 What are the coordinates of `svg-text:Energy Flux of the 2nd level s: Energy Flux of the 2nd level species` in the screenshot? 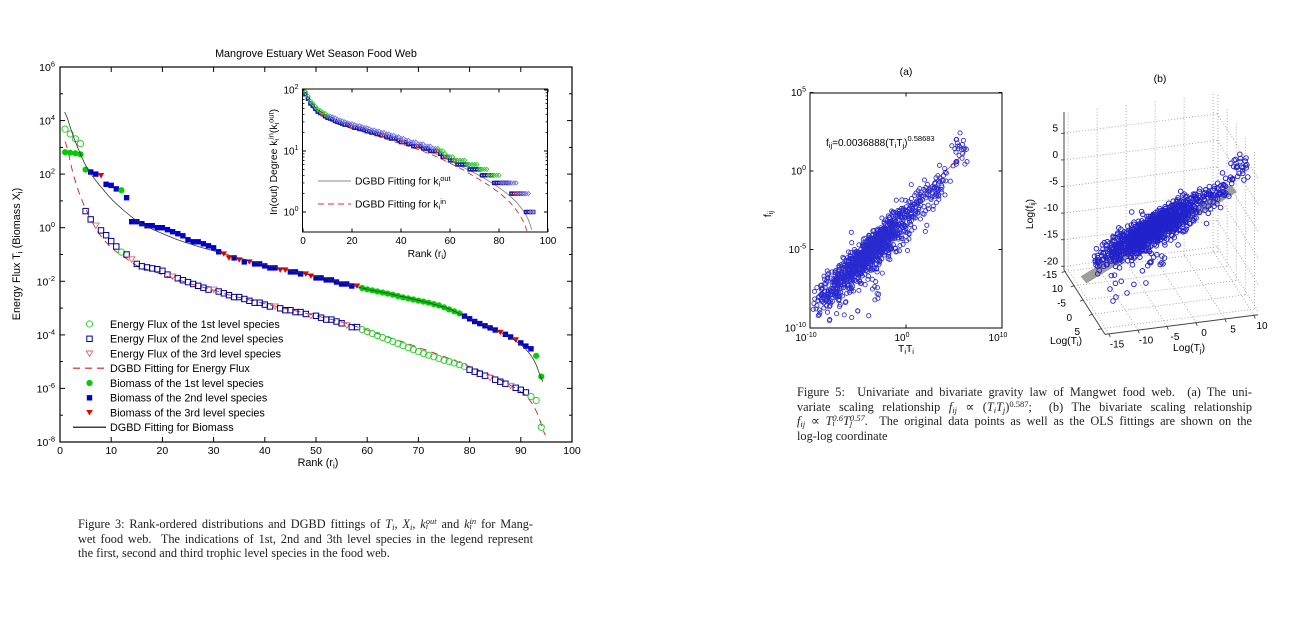 It's located at (197, 340).